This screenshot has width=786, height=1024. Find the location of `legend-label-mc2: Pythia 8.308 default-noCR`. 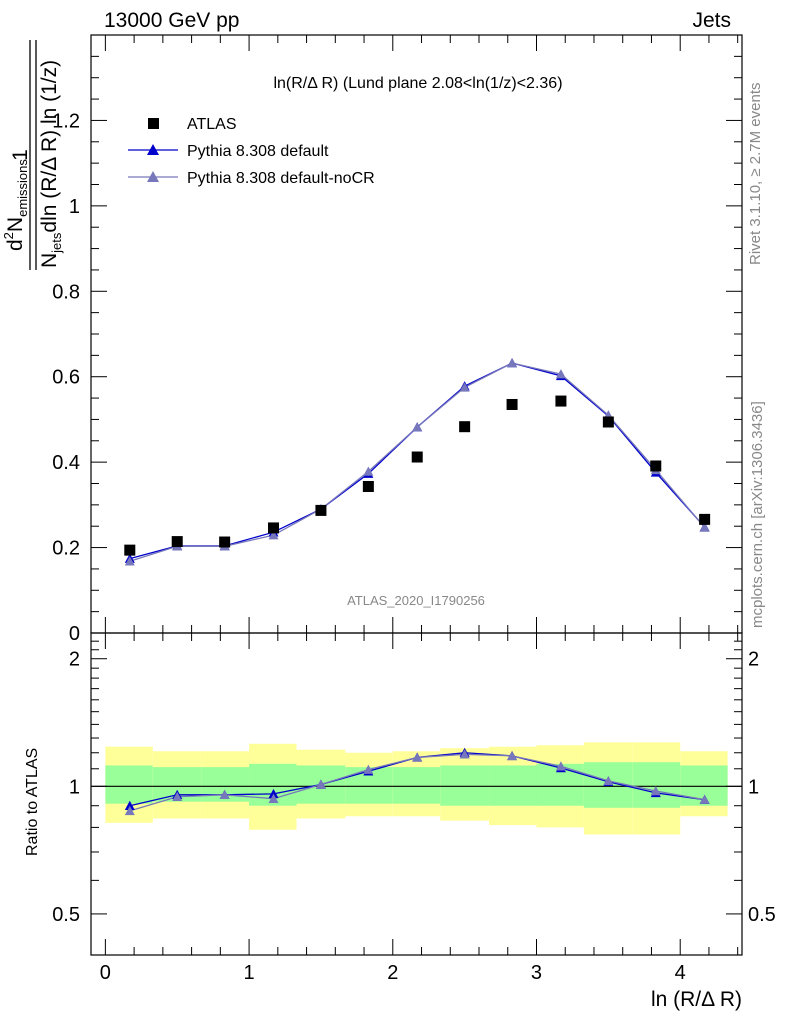

legend-label-mc2: Pythia 8.308 default-noCR is located at coordinates (281, 178).